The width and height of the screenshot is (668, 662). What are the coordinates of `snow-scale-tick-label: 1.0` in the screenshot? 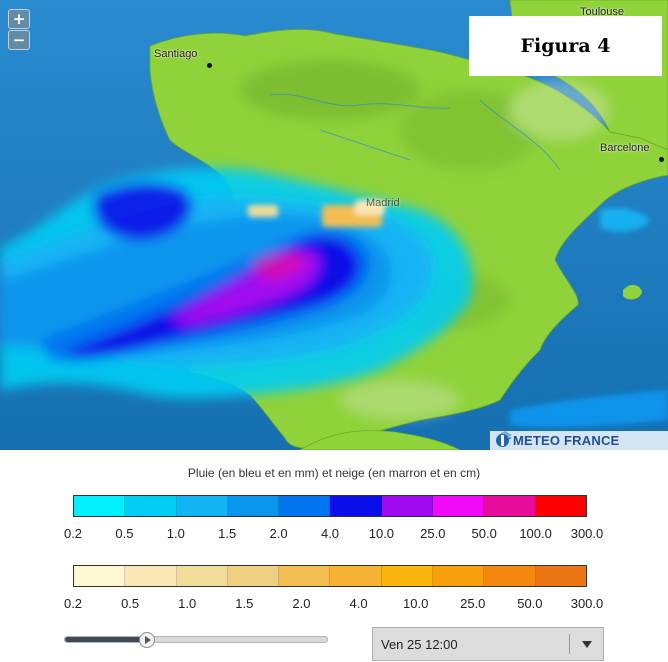 It's located at (187, 603).